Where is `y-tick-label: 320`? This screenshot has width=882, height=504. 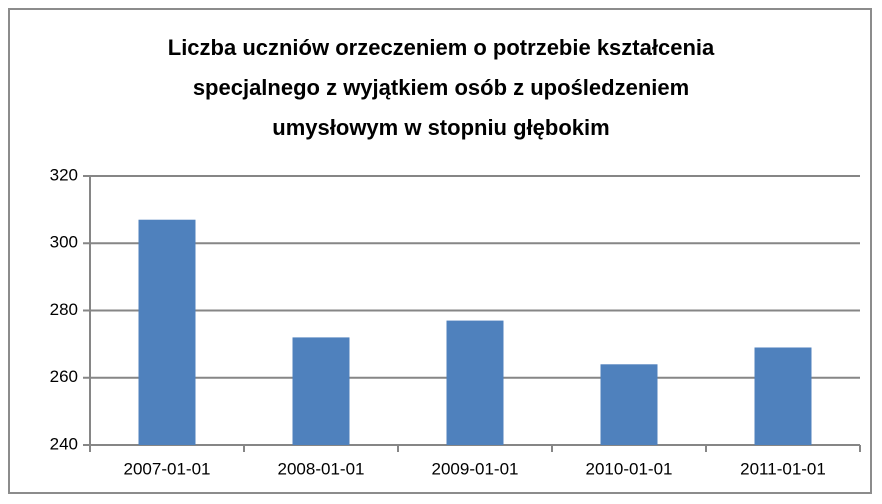 y-tick-label: 320 is located at coordinates (64, 174).